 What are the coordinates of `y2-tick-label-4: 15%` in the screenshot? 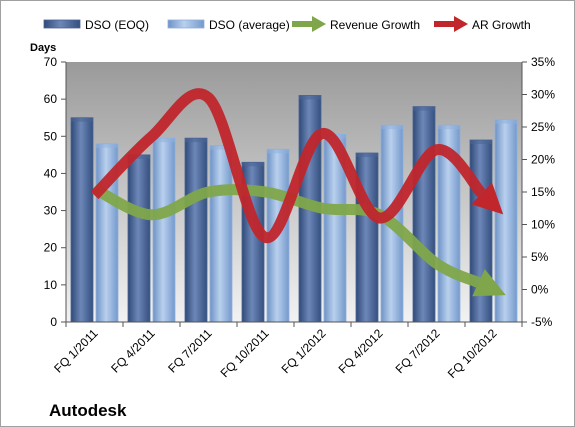 It's located at (543, 192).